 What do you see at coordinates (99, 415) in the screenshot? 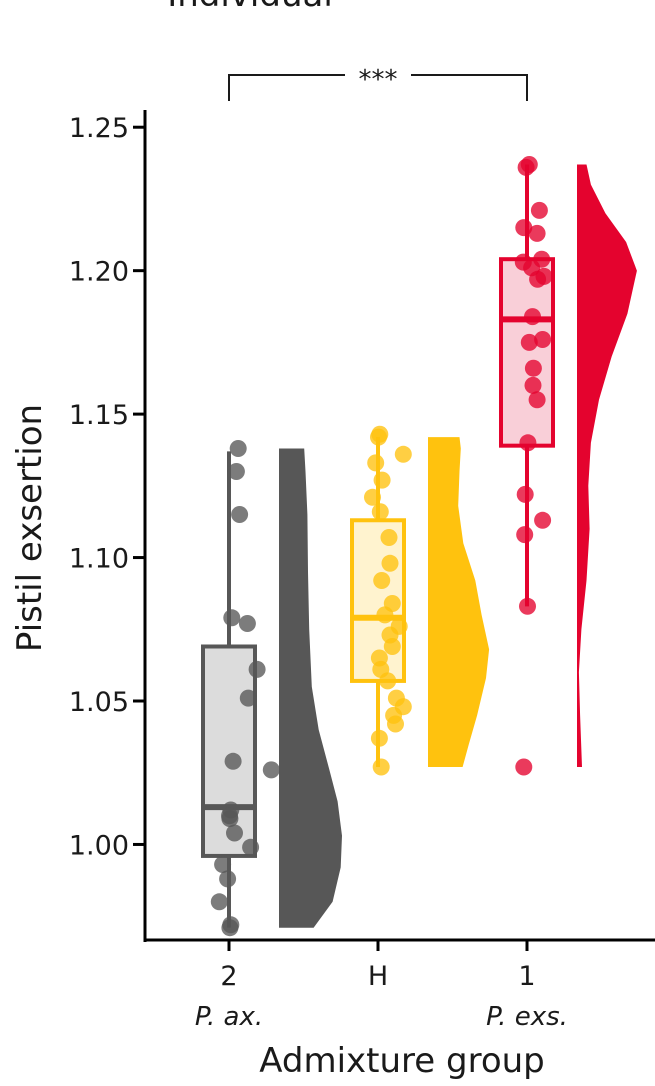
I see `y-tick-label: 1.15` at bounding box center [99, 415].